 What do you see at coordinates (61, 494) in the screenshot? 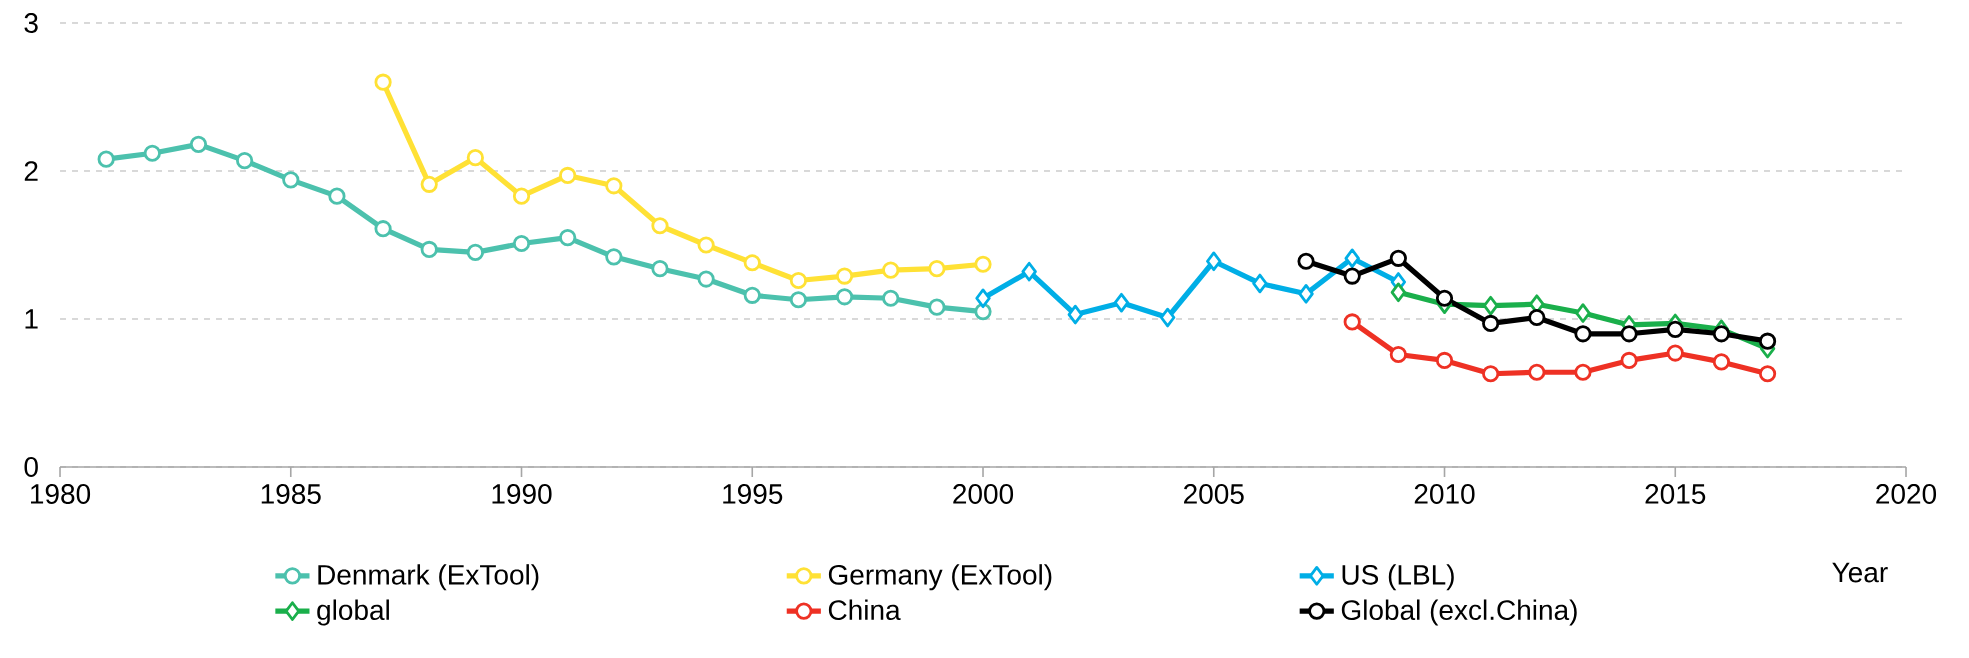
I see `x-tick-label: 1980` at bounding box center [61, 494].